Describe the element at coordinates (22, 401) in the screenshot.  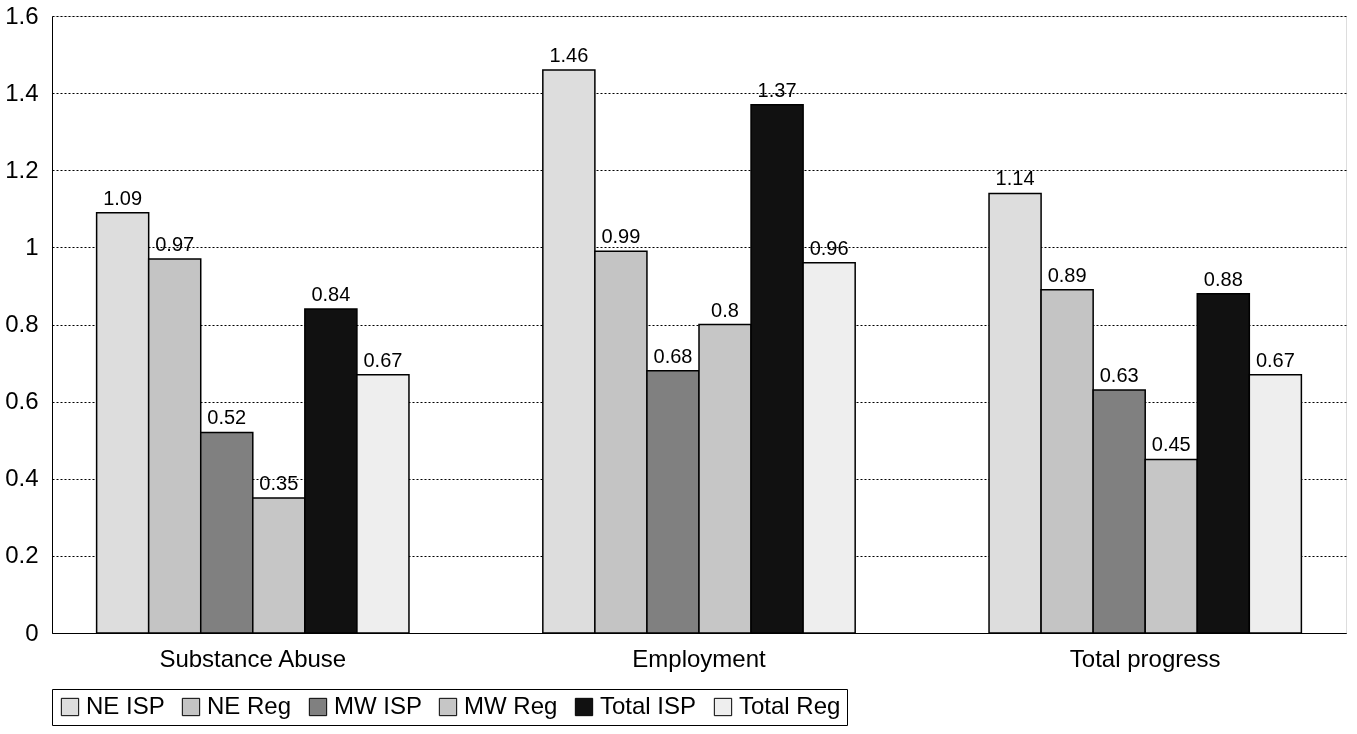
I see `y-tick-label: 0.6` at that location.